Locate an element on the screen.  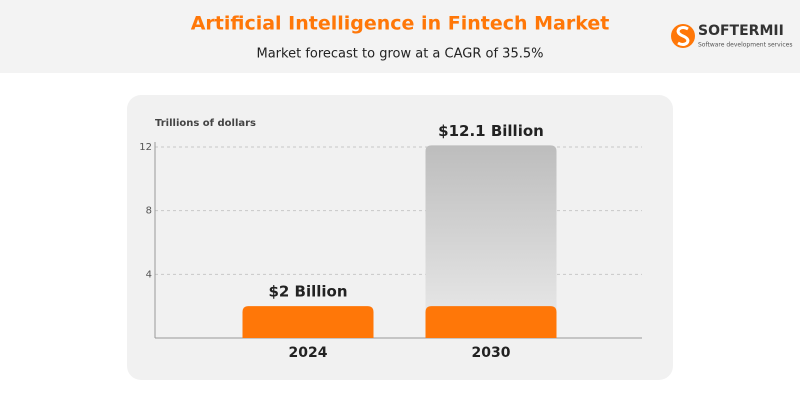
brand-name: SOFTERMII is located at coordinates (741, 31).